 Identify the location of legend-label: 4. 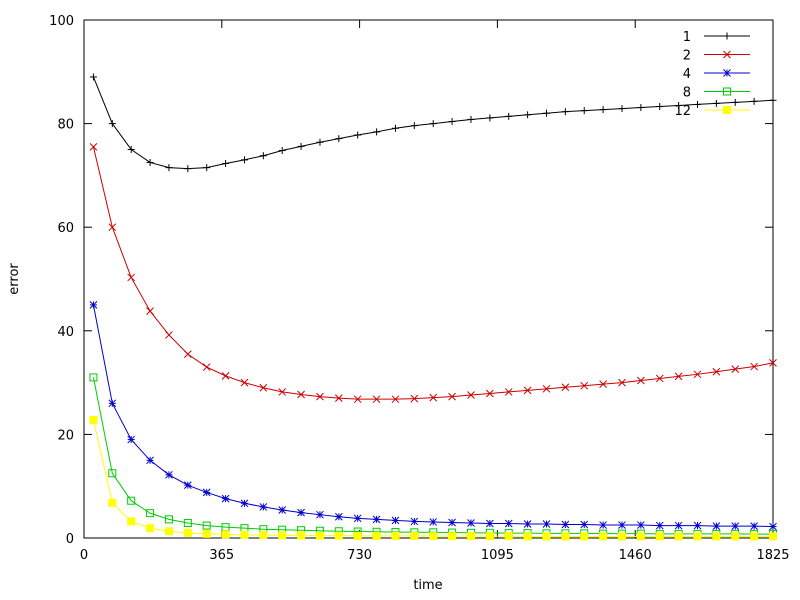
(687, 74).